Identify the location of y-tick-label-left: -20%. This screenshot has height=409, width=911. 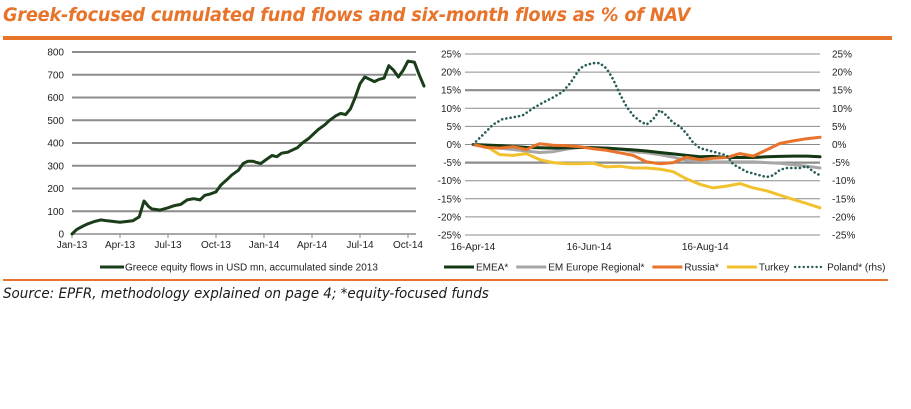
(449, 217).